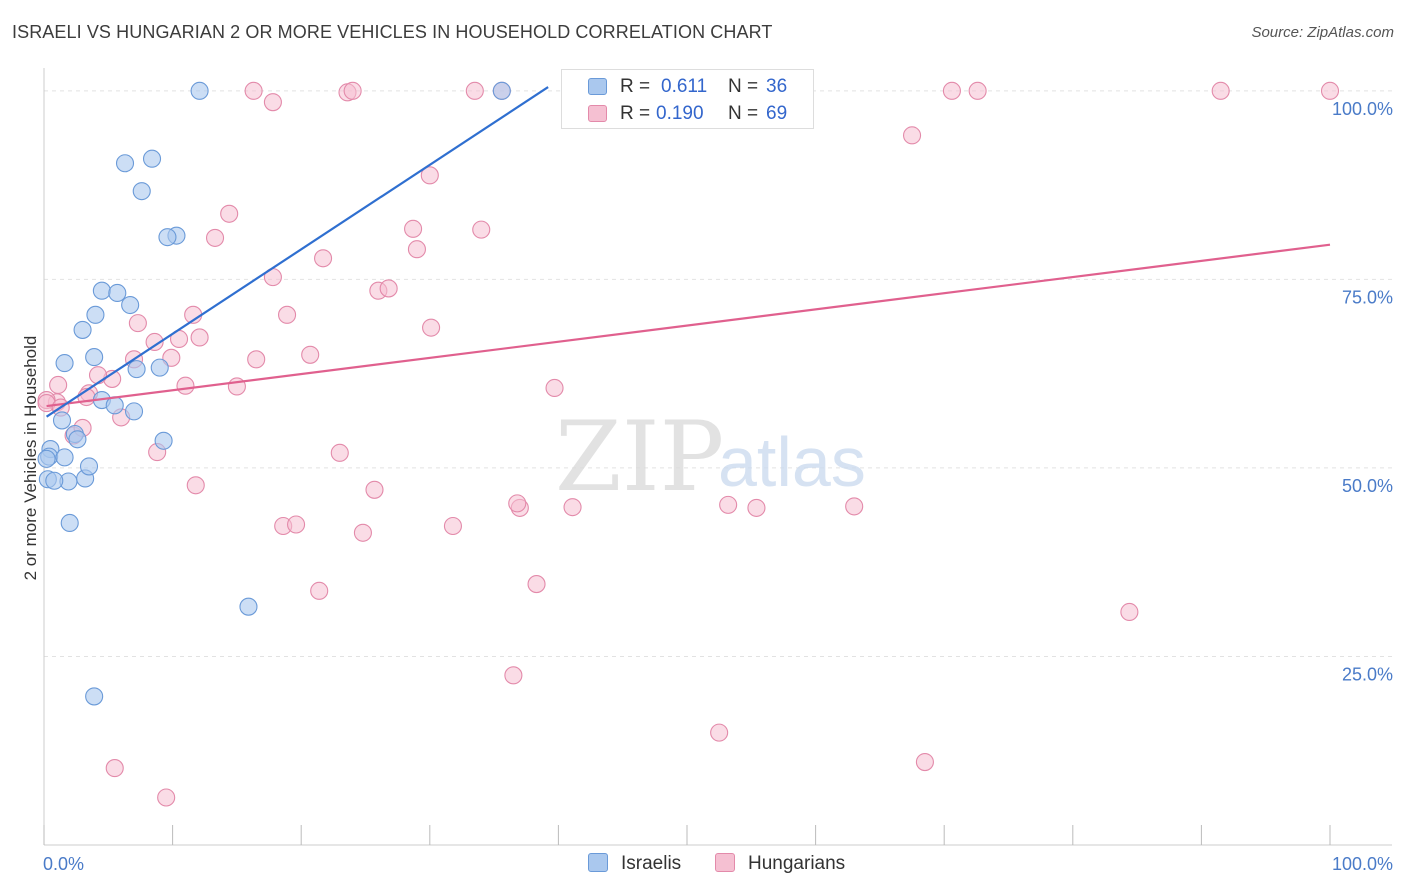 The height and width of the screenshot is (892, 1406). Describe the element at coordinates (598, 862) in the screenshot. I see `israelis-legend-swatch` at that location.